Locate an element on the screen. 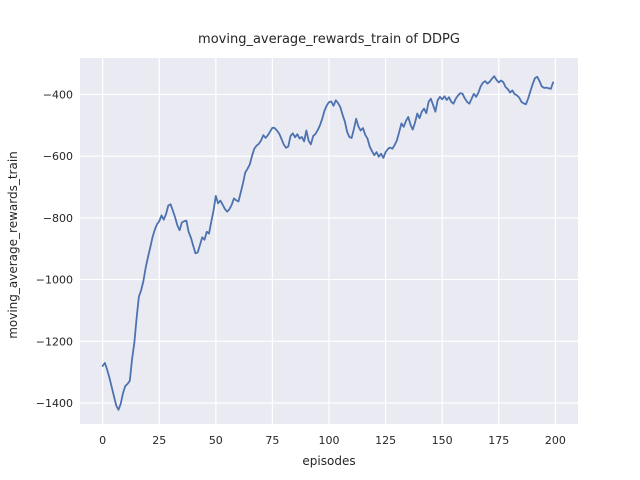 Image resolution: width=640 pixels, height=480 pixels. y-tick-label: −400 is located at coordinates (58, 94).